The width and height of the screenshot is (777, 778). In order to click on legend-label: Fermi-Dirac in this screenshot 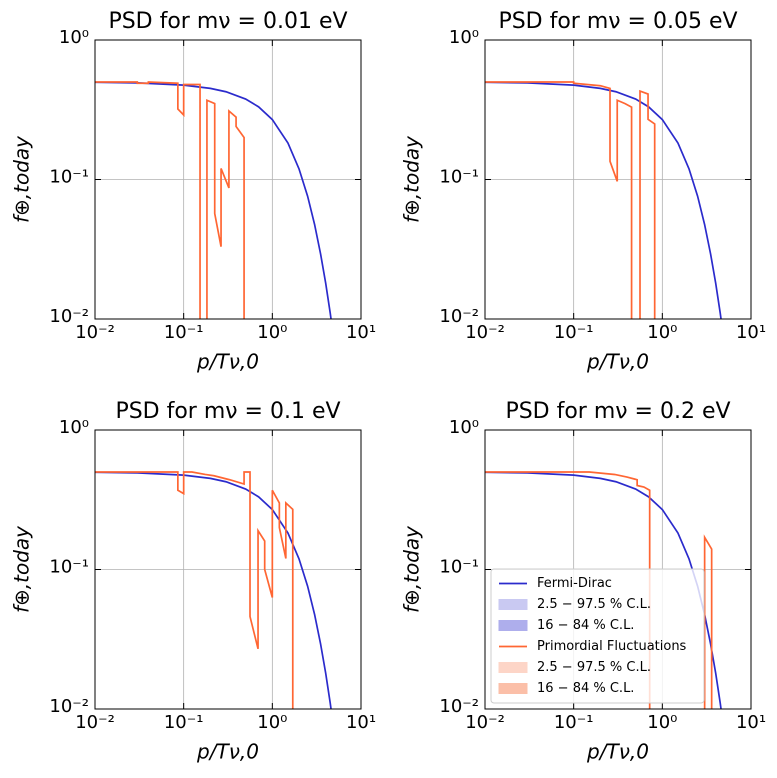, I will do `click(574, 583)`.